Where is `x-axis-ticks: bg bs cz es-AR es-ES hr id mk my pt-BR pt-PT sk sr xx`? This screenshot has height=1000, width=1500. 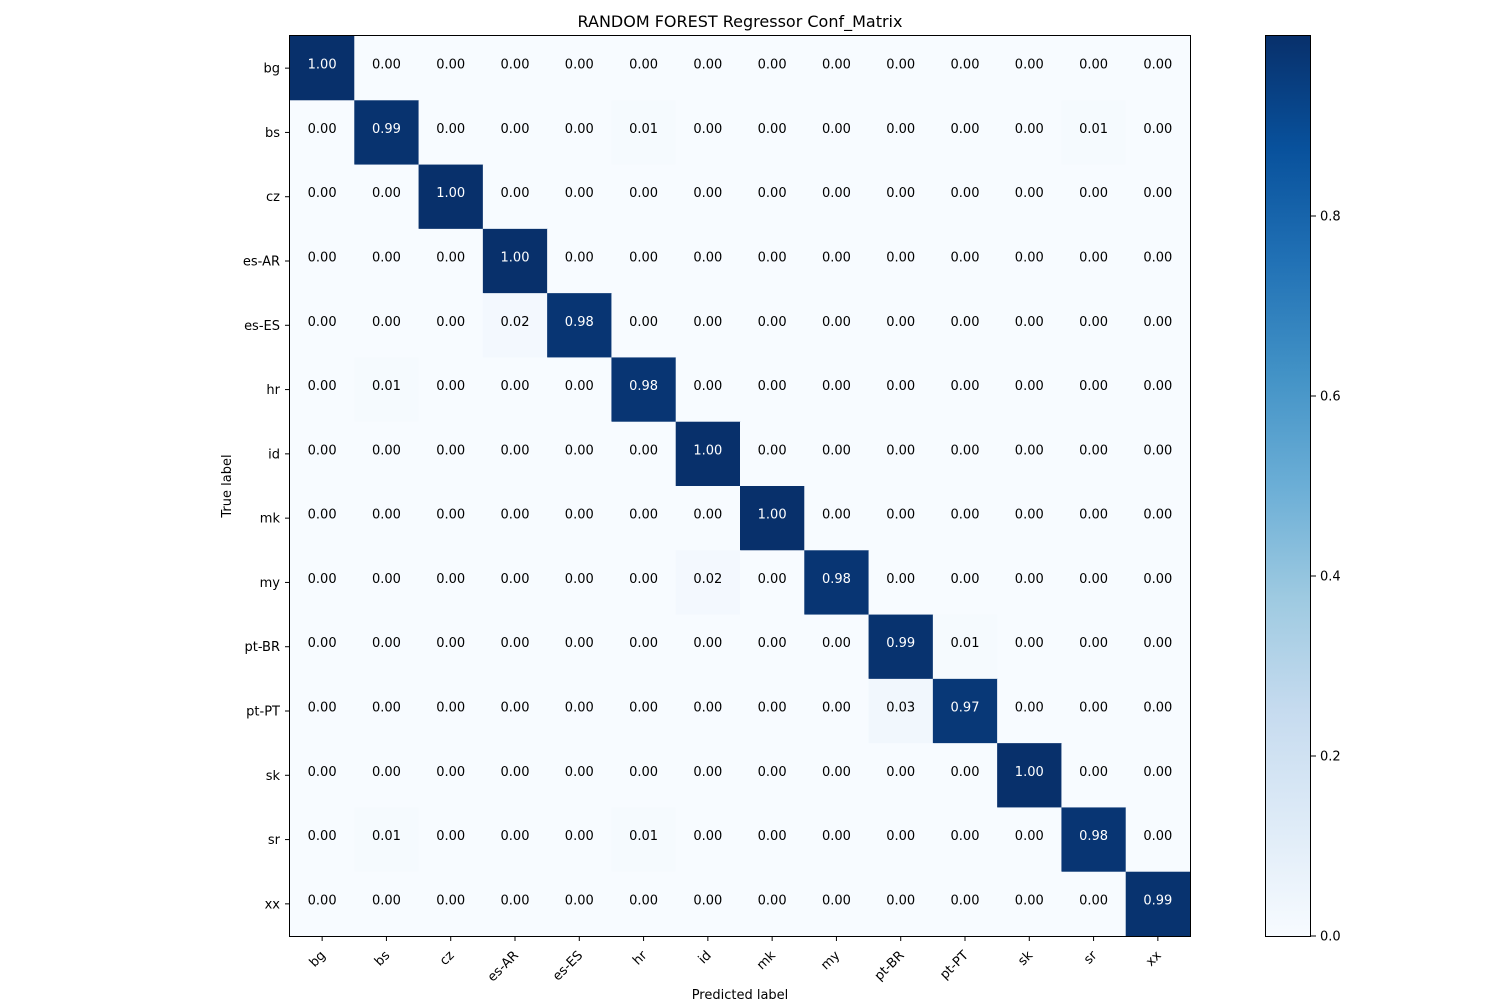 x-axis-ticks: bg bs cz es-AR es-ES hr id mk my pt-BR pt-PT sk sr xx is located at coordinates (736, 960).